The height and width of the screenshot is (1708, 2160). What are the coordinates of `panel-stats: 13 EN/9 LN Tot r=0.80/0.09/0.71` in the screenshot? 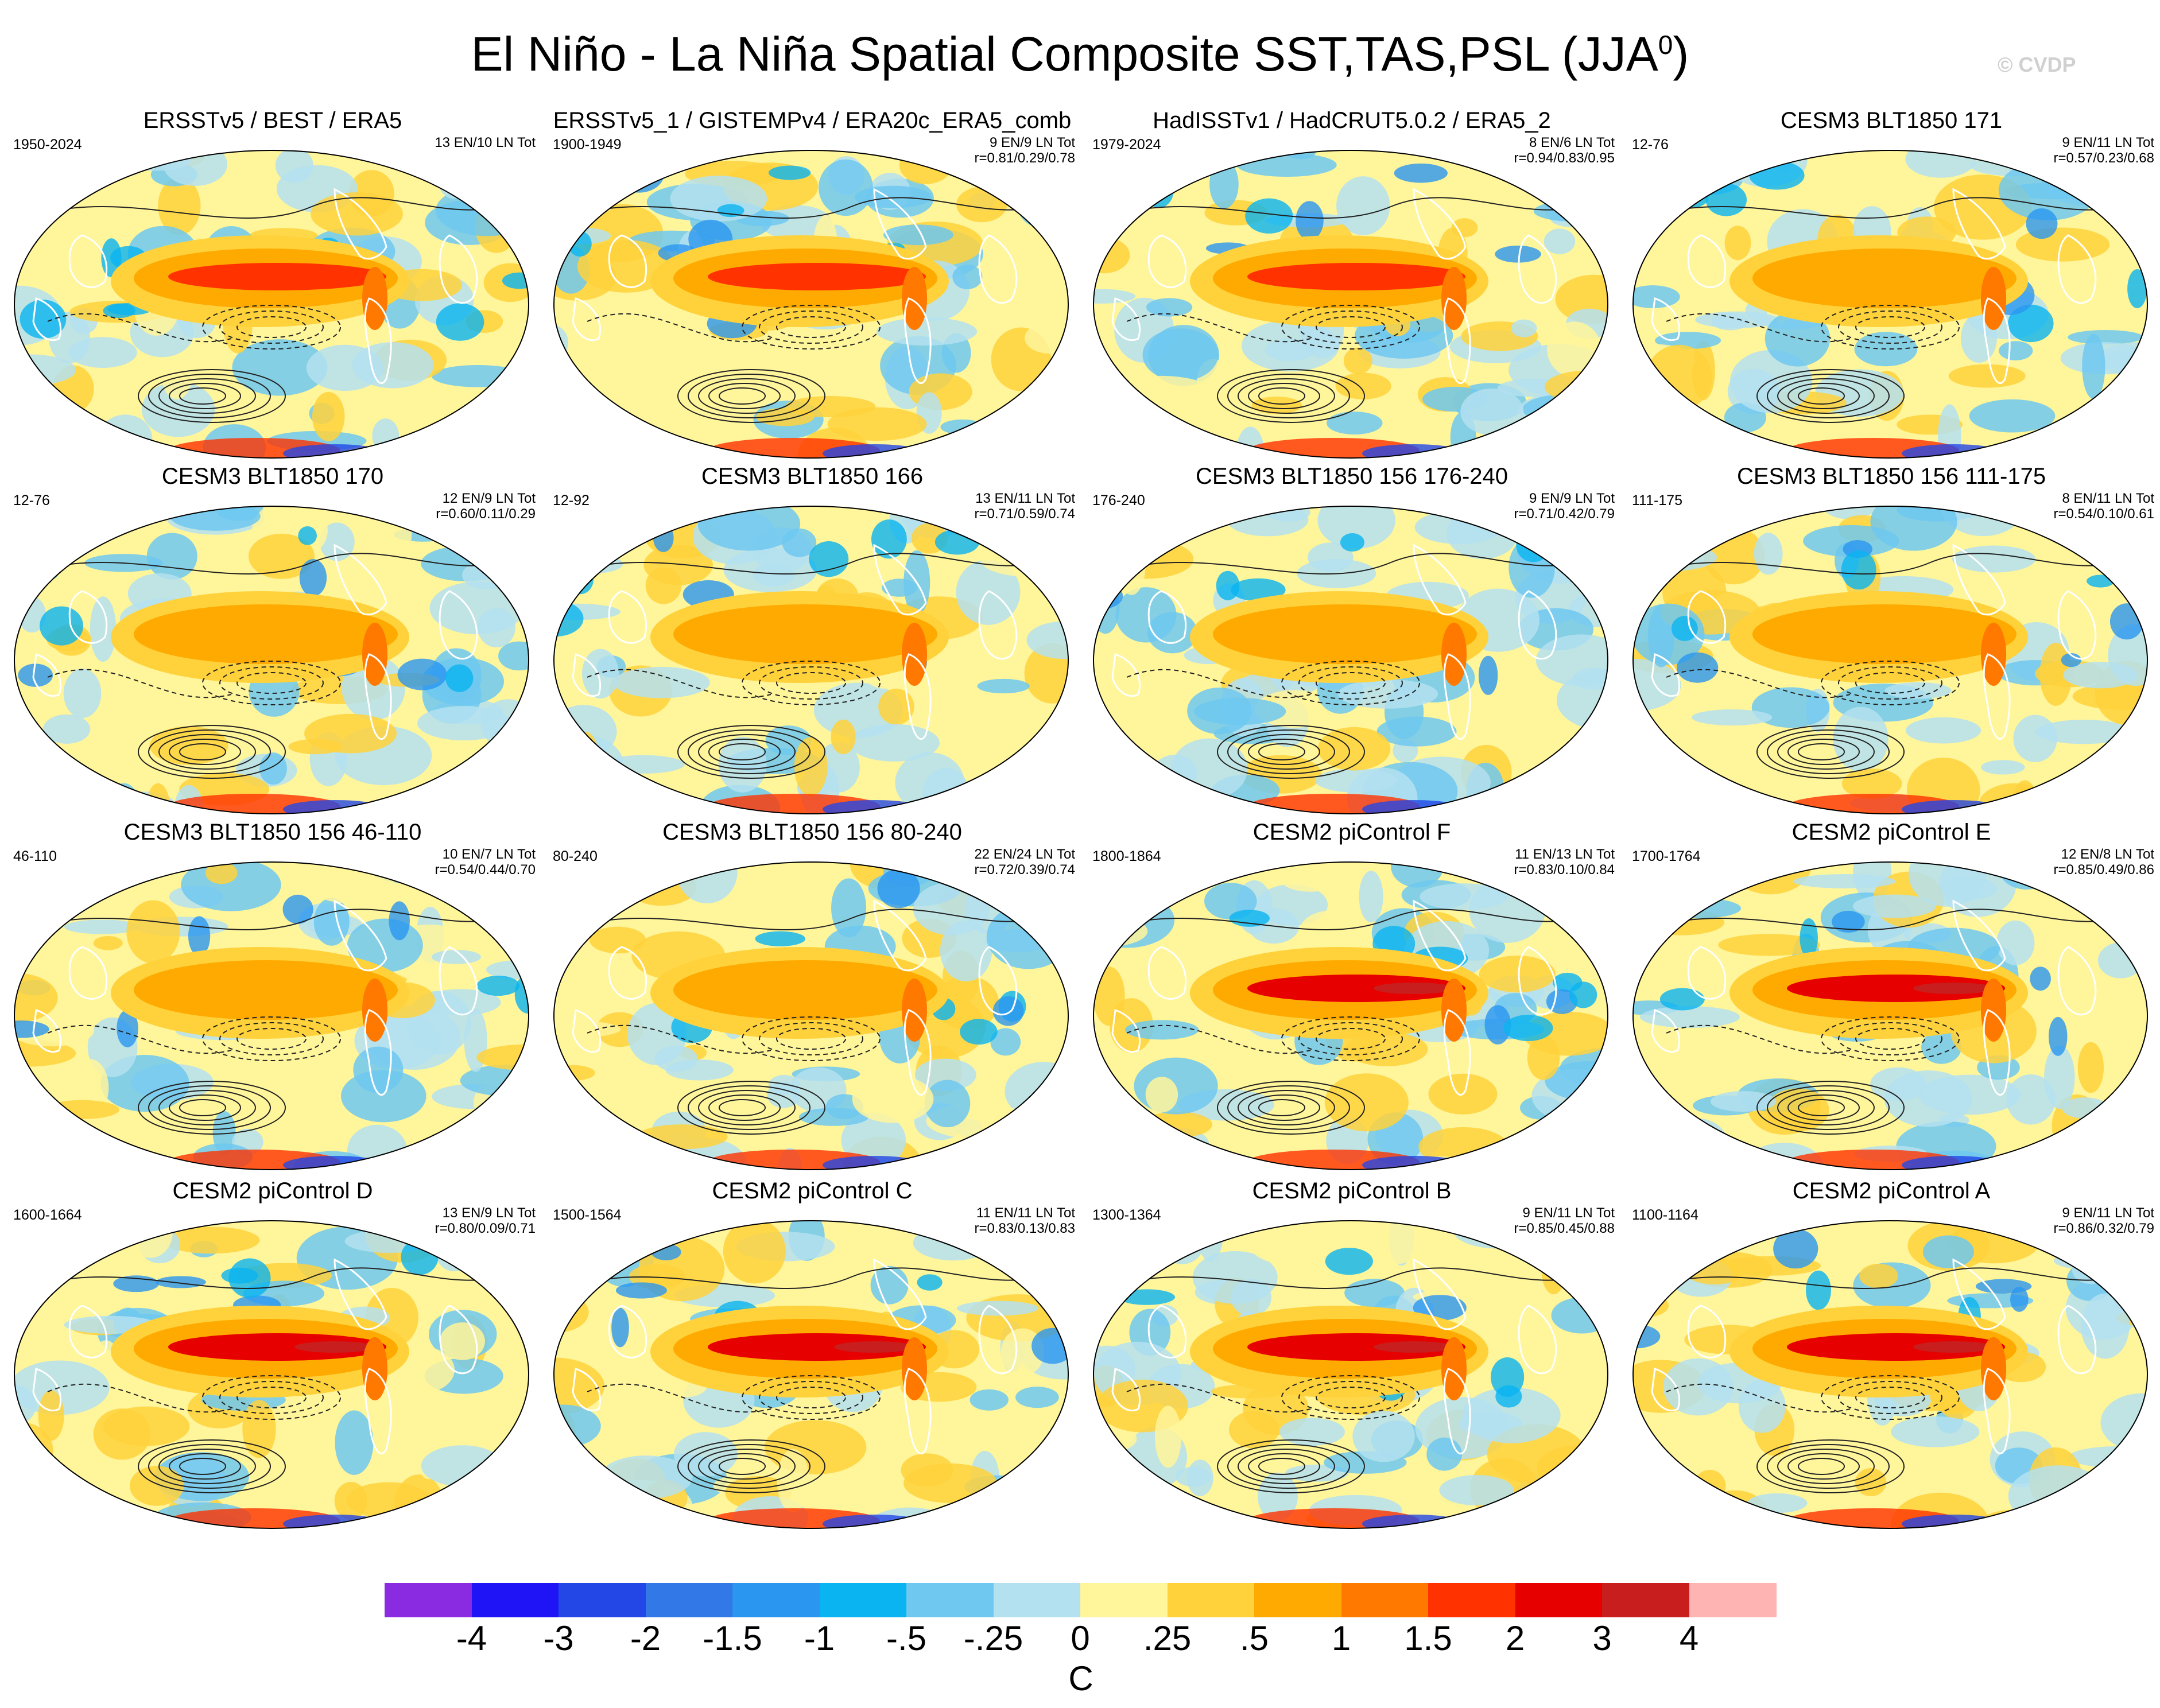 It's located at (485, 1220).